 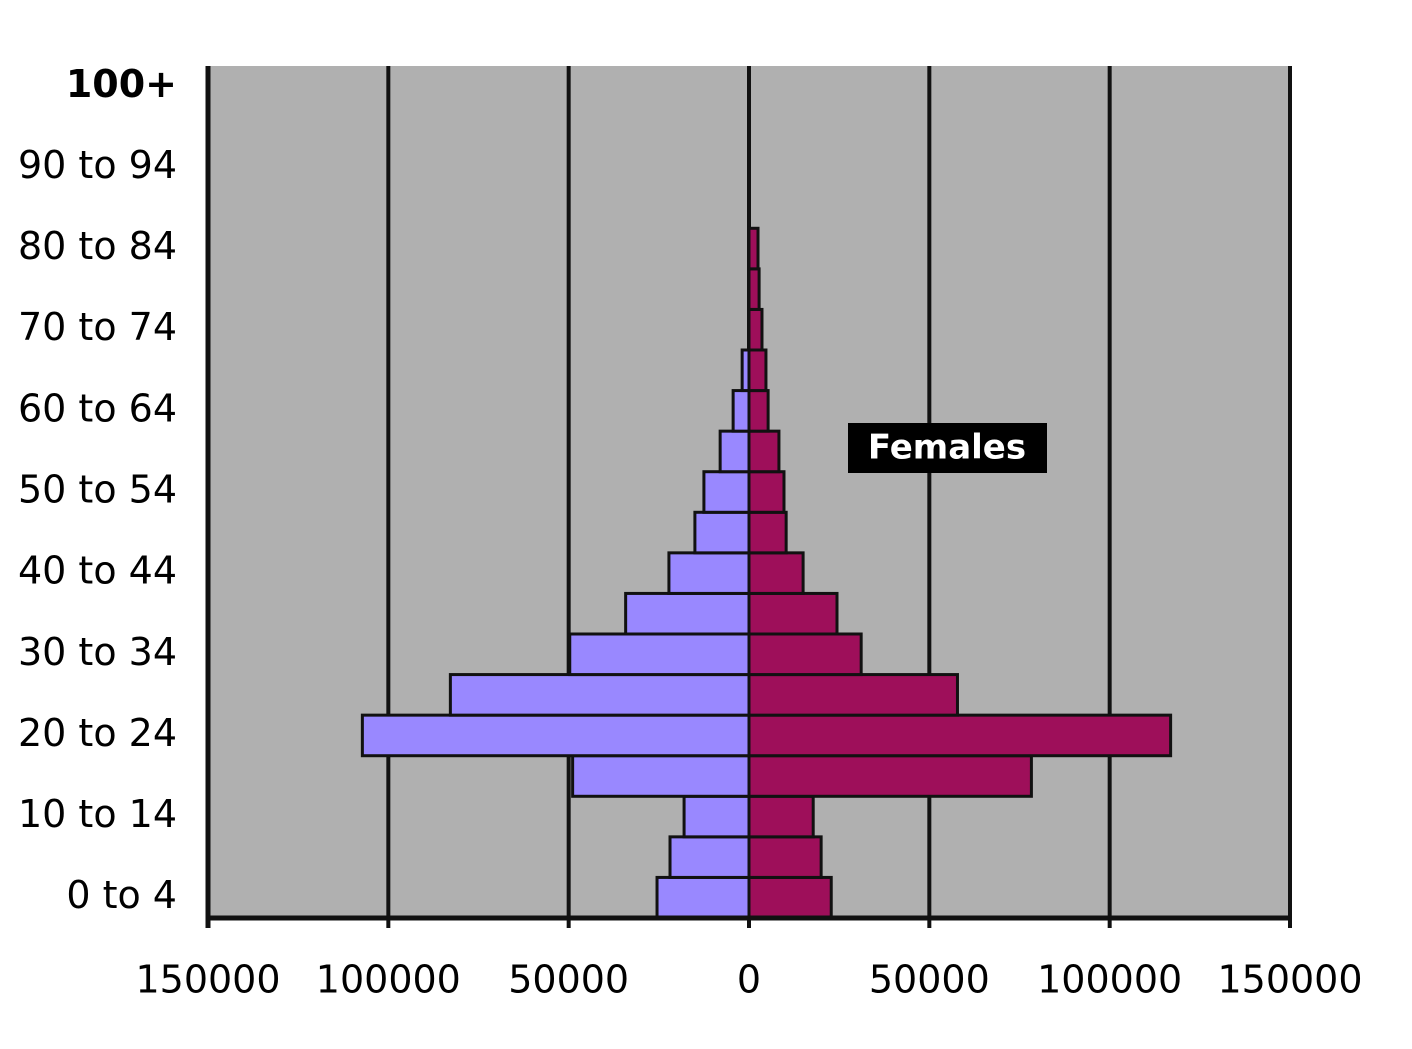 What do you see at coordinates (97, 408) in the screenshot?
I see `y-tick-label: 60 to 64` at bounding box center [97, 408].